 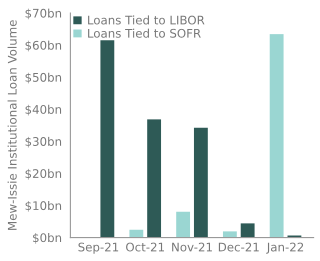 I want to click on x-tick-label: Sep-21, so click(x=98, y=248).